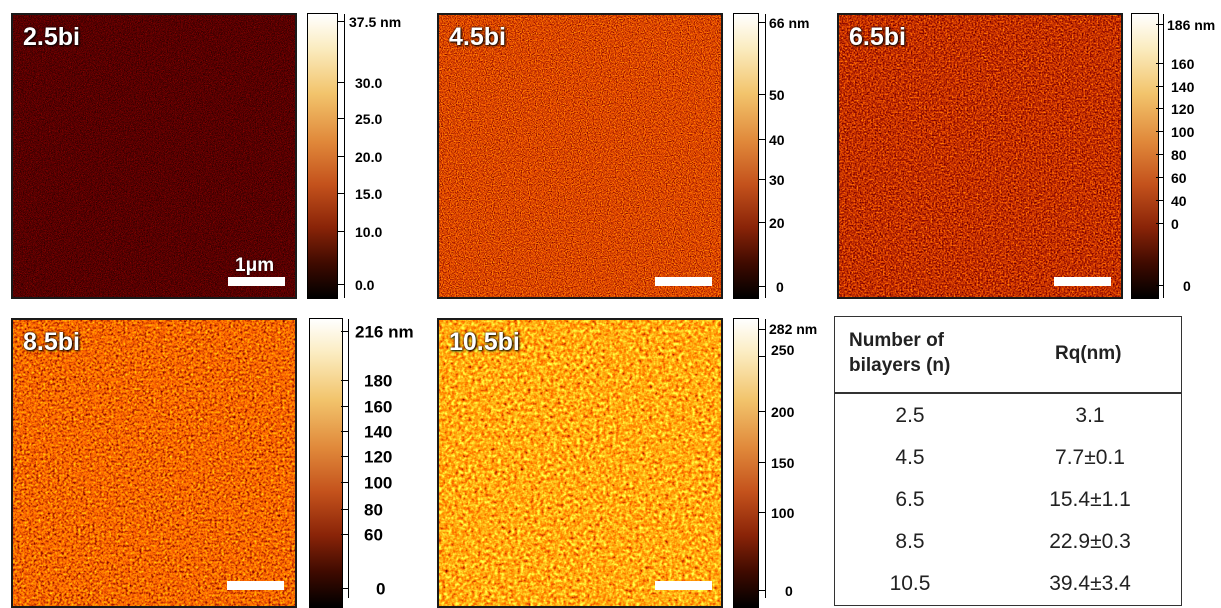 This screenshot has width=1221, height=608. I want to click on colorbar-max-label: 216 nm, so click(384, 332).